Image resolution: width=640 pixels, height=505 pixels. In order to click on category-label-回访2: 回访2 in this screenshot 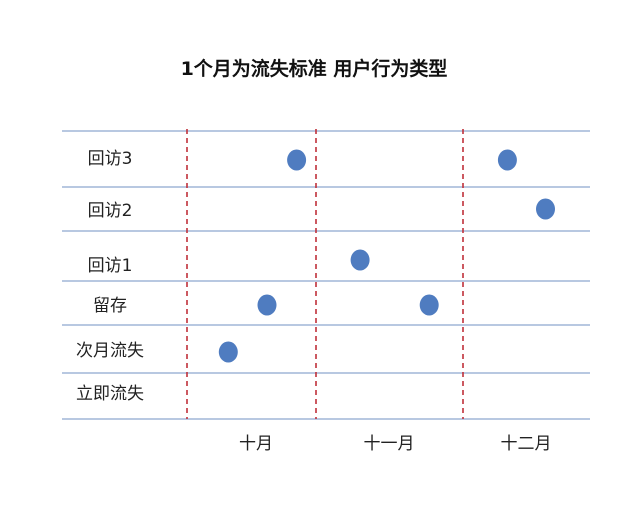, I will do `click(110, 211)`.